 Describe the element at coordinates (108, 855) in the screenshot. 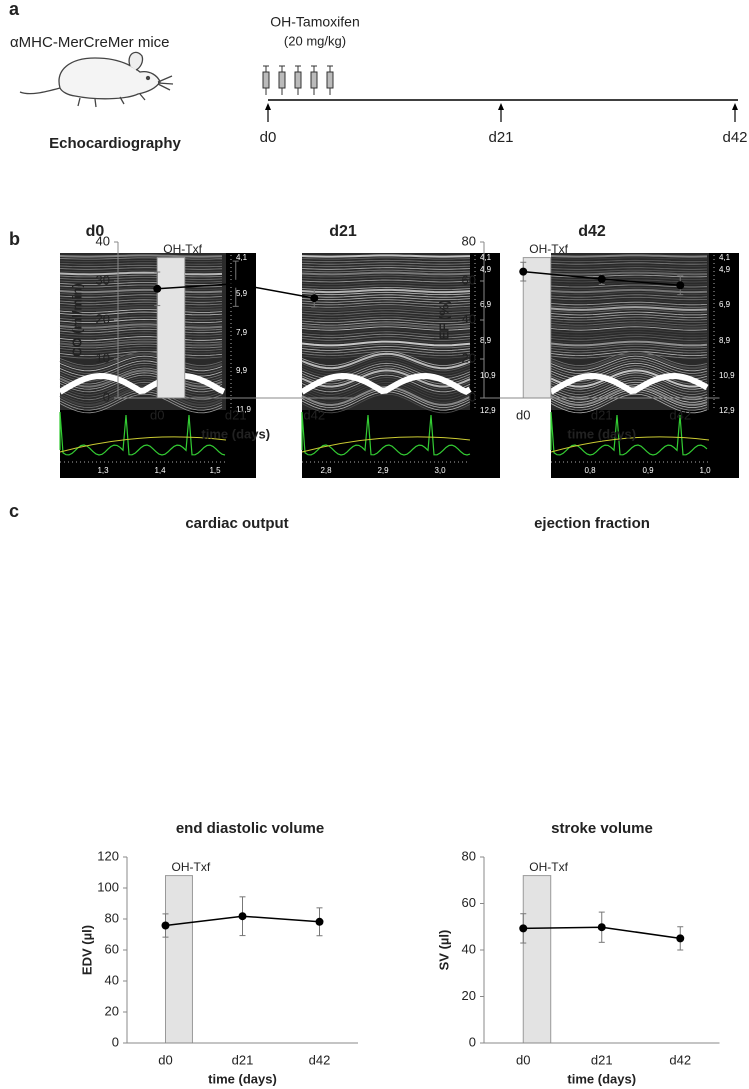

I see `y-tick-label: 120` at that location.